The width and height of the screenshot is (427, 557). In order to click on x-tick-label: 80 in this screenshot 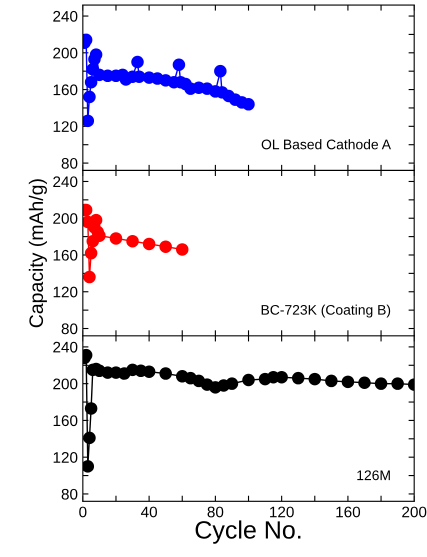, I will do `click(216, 512)`.